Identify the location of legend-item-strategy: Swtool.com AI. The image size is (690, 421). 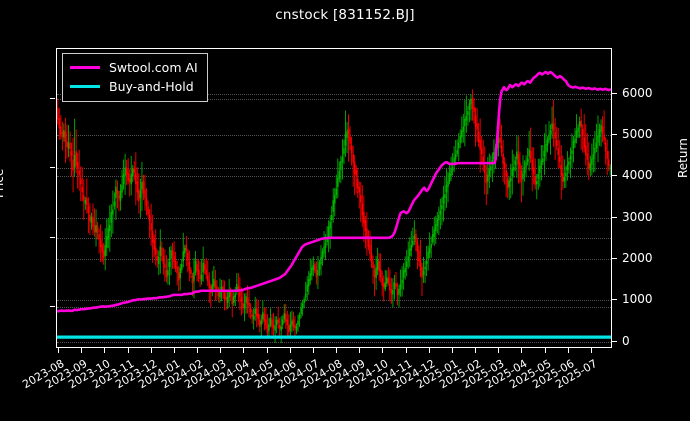
(134, 67).